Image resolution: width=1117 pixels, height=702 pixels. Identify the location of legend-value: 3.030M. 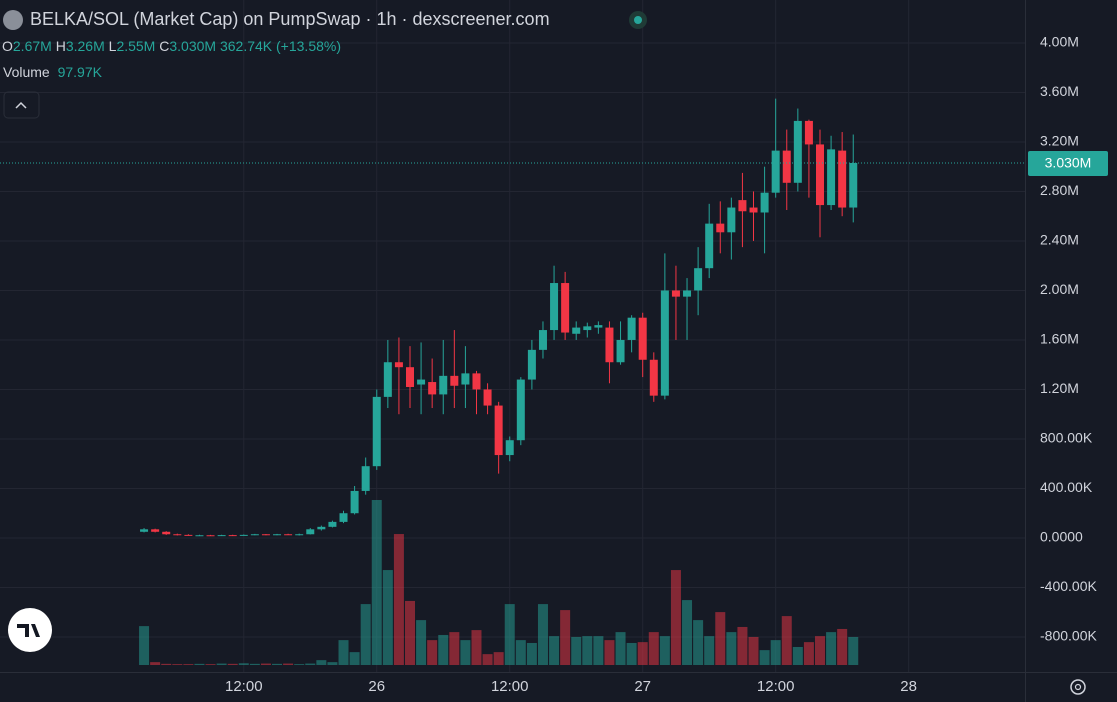
(193, 46).